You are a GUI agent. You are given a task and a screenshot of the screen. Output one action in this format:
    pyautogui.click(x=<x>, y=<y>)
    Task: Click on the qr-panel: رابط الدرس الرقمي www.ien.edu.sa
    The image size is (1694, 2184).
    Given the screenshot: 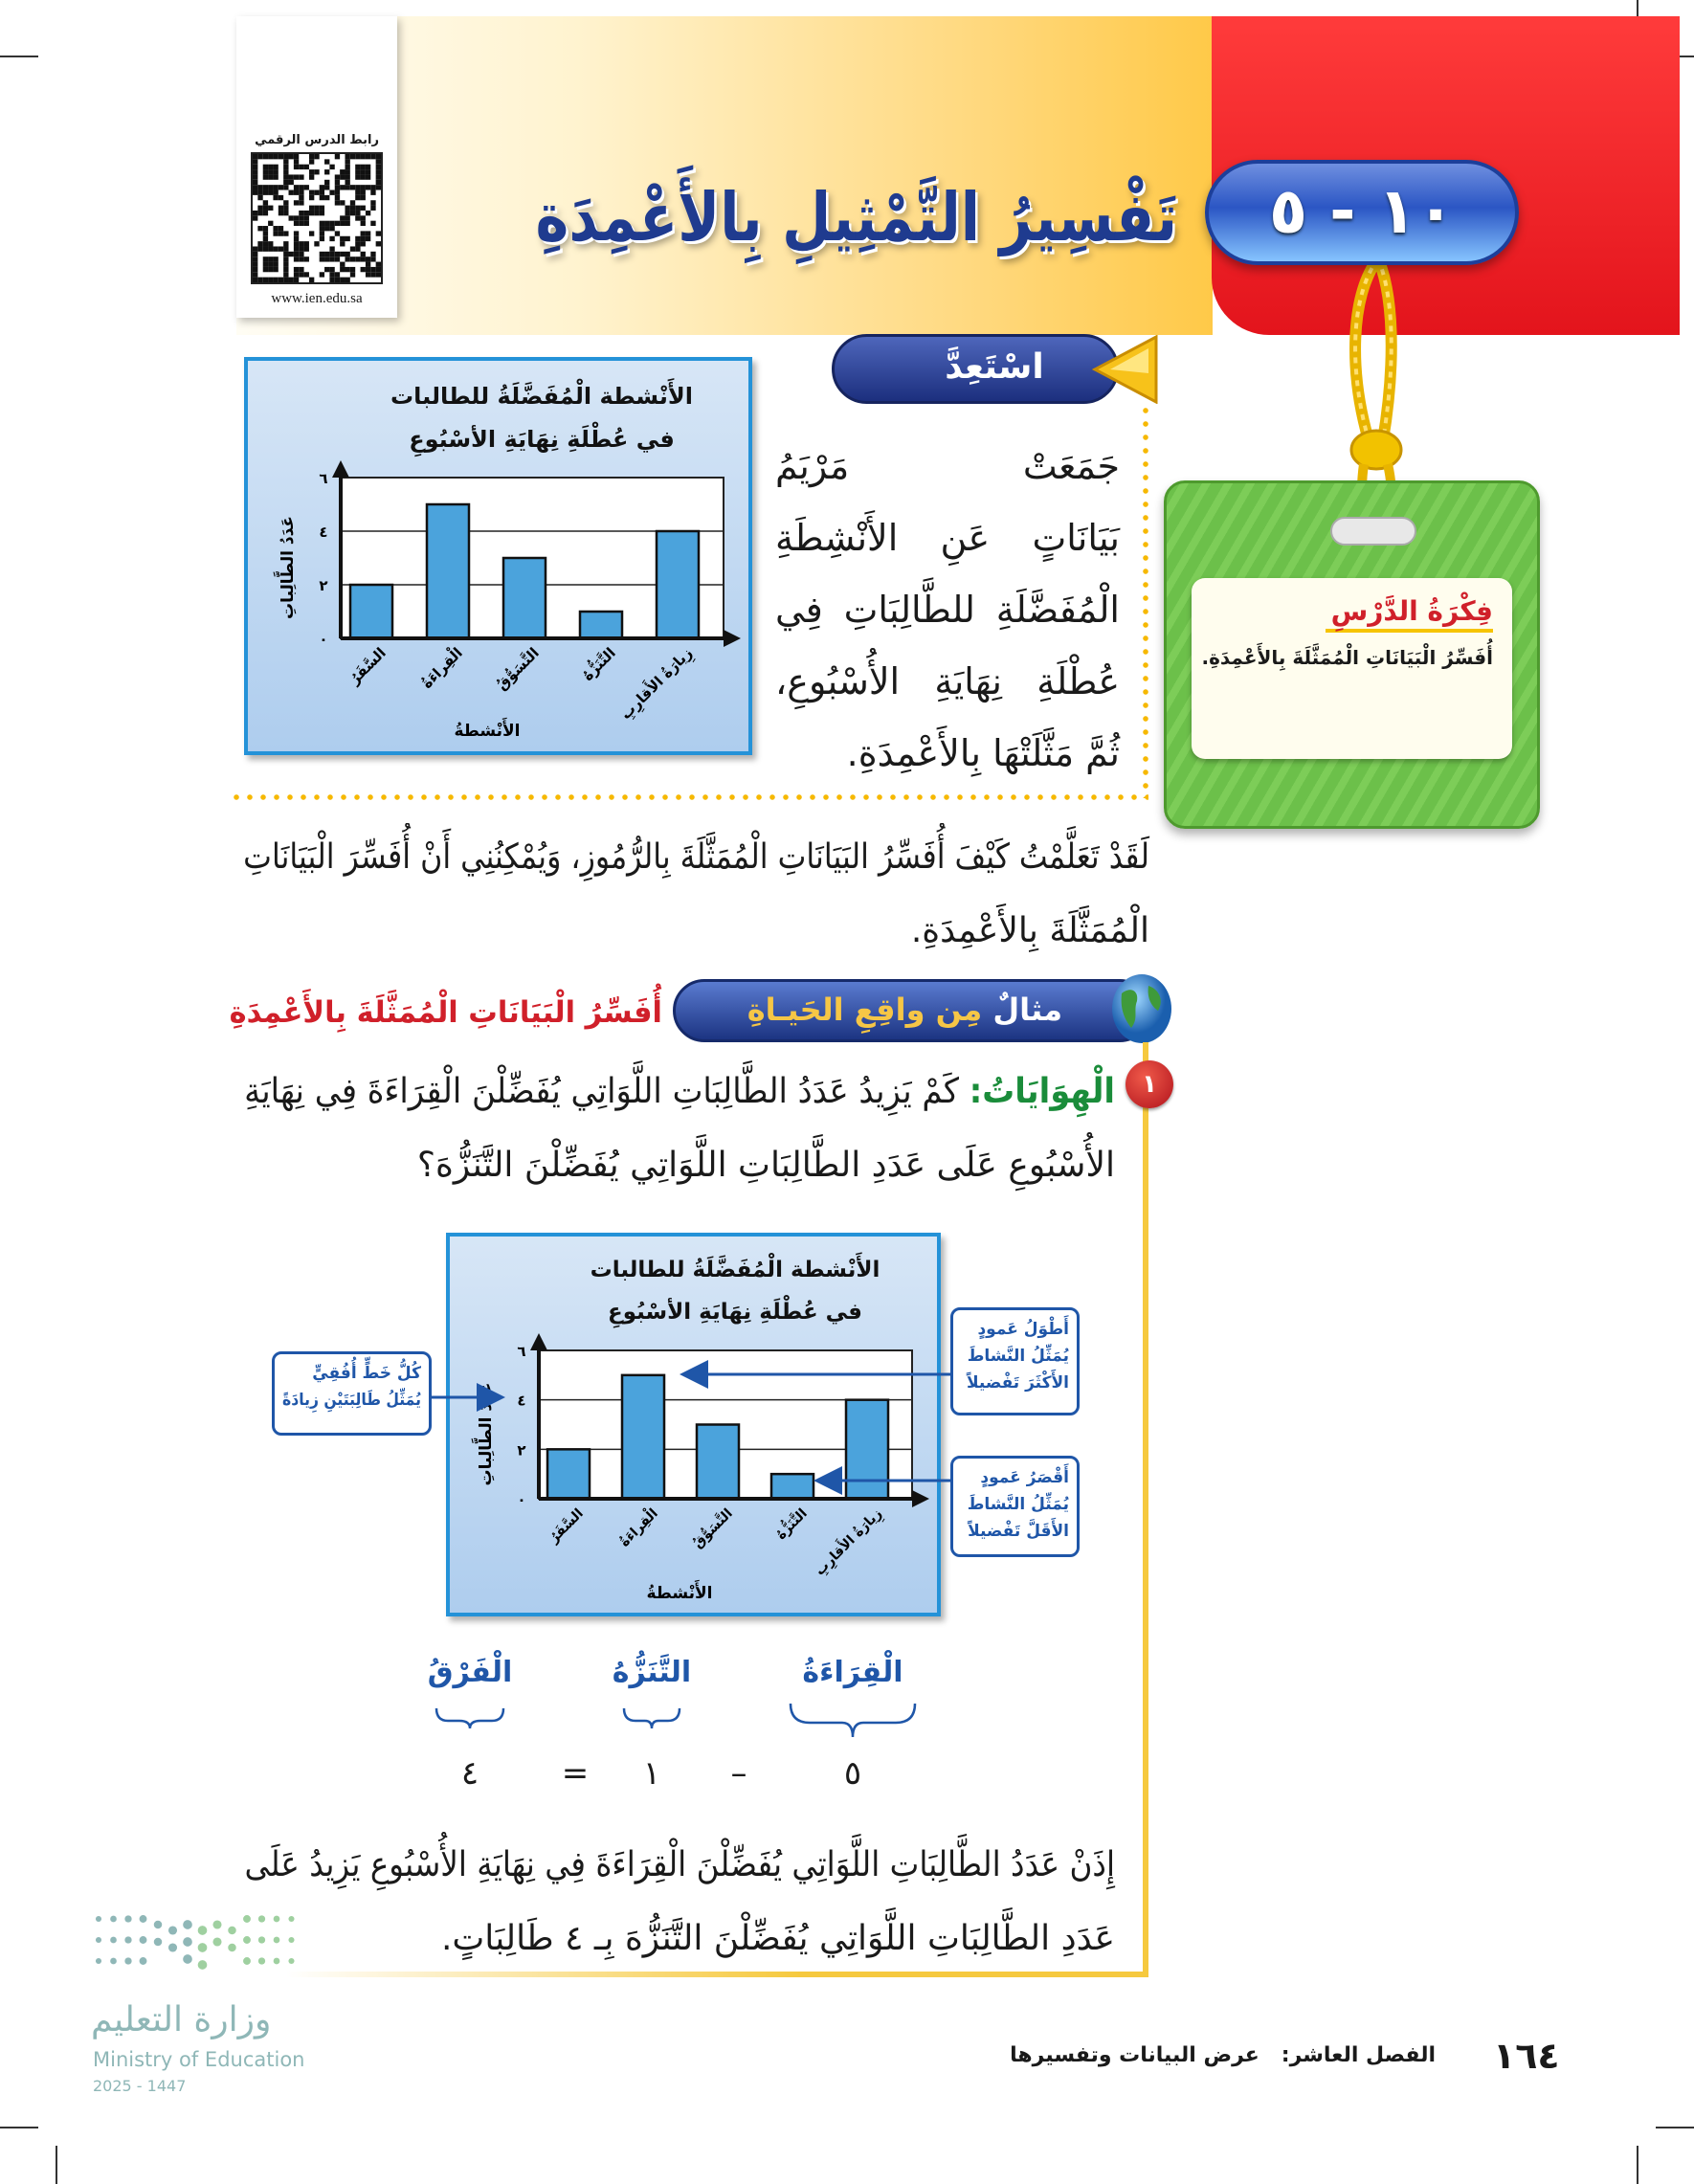 What is the action you would take?
    pyautogui.click(x=316, y=167)
    